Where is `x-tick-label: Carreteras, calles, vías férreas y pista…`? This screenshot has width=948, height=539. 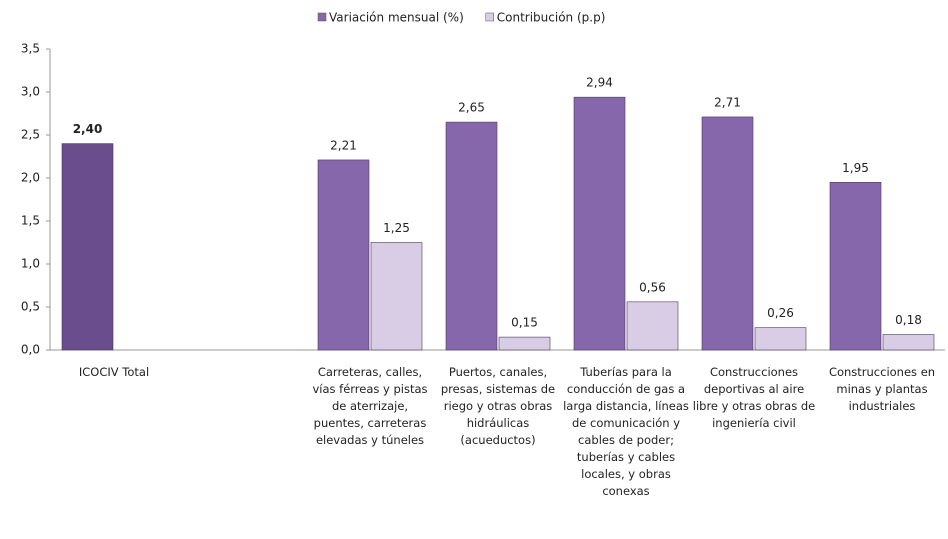
x-tick-label: Carreteras, calles, vías férreas y pista… is located at coordinates (370, 406).